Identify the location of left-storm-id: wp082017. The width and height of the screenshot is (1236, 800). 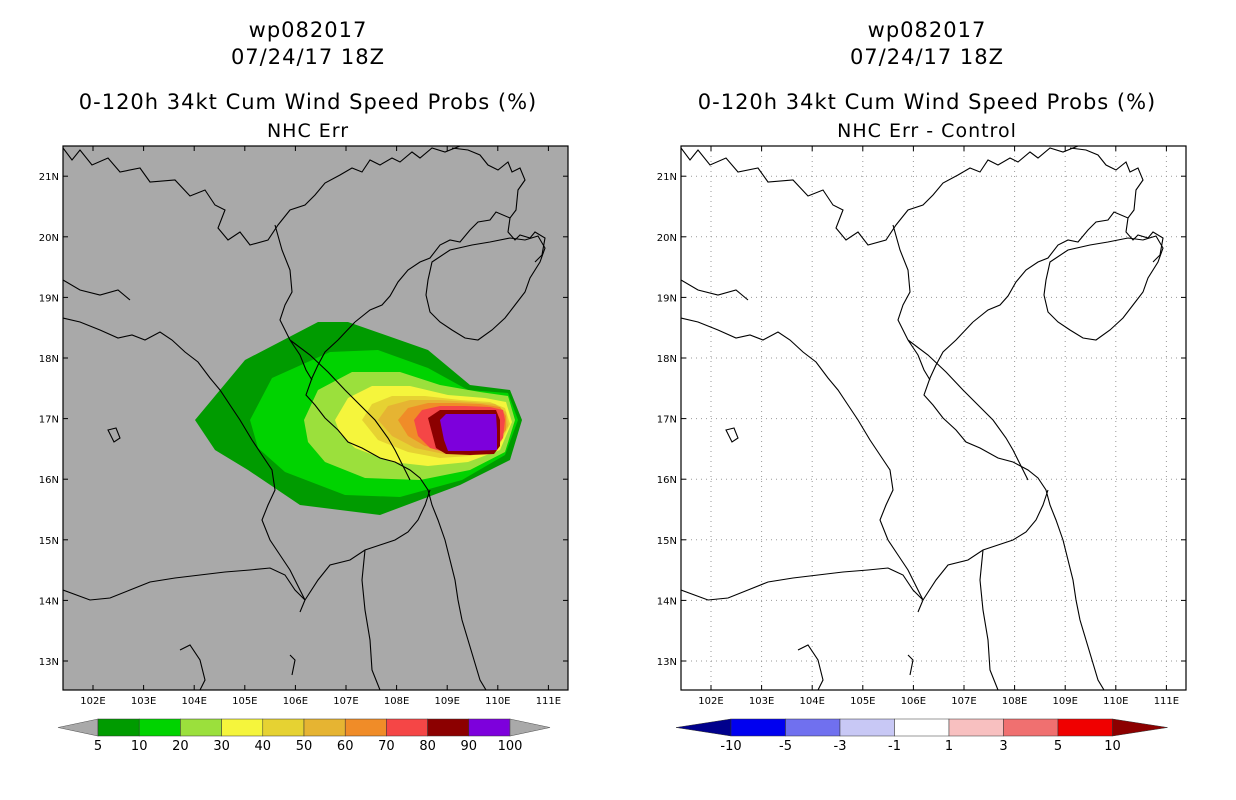
(308, 30).